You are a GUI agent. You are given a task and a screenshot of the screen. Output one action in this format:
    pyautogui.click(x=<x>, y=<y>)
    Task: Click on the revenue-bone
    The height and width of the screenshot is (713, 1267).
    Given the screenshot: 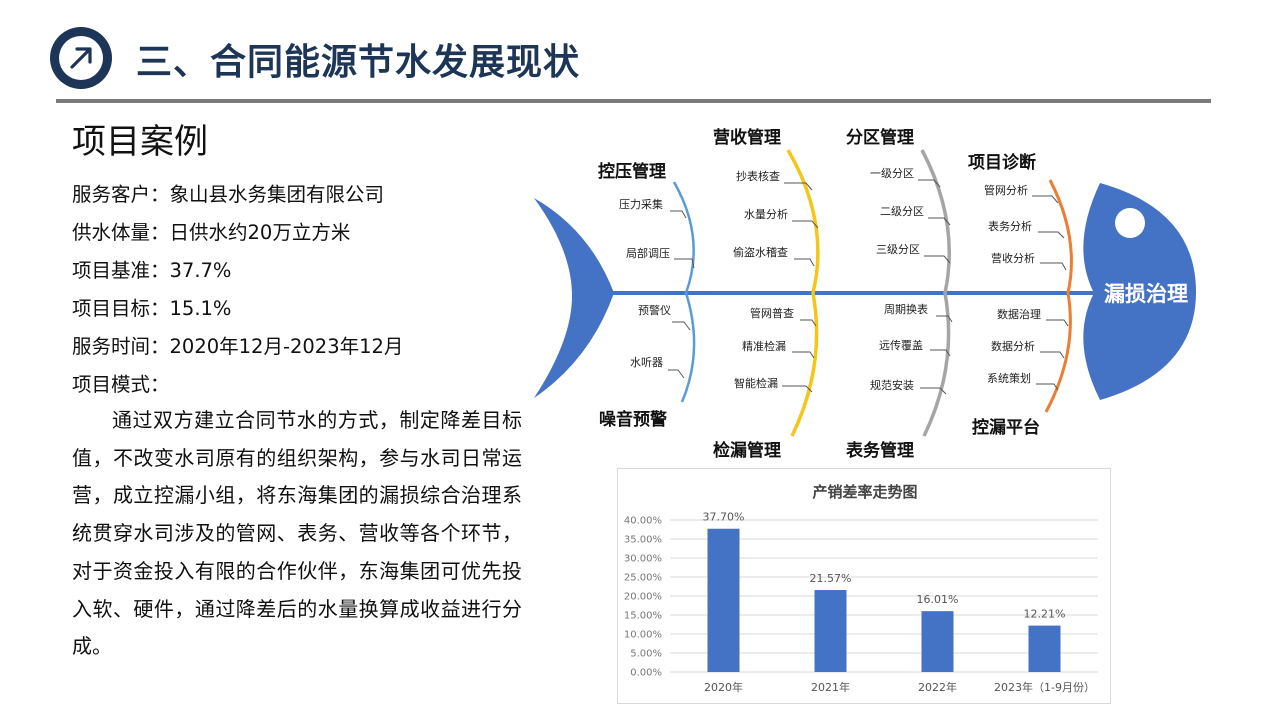 What is the action you would take?
    pyautogui.click(x=803, y=293)
    